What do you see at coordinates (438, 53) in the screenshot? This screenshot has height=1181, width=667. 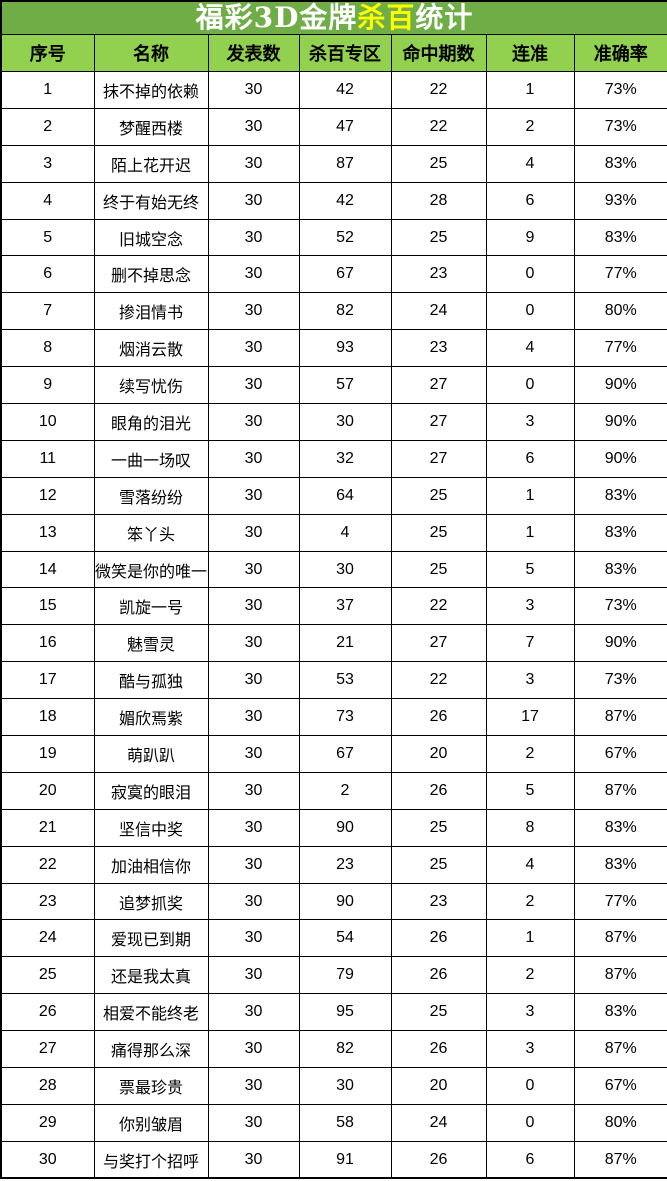 I see `column-header-hit-periods: 命中期数` at bounding box center [438, 53].